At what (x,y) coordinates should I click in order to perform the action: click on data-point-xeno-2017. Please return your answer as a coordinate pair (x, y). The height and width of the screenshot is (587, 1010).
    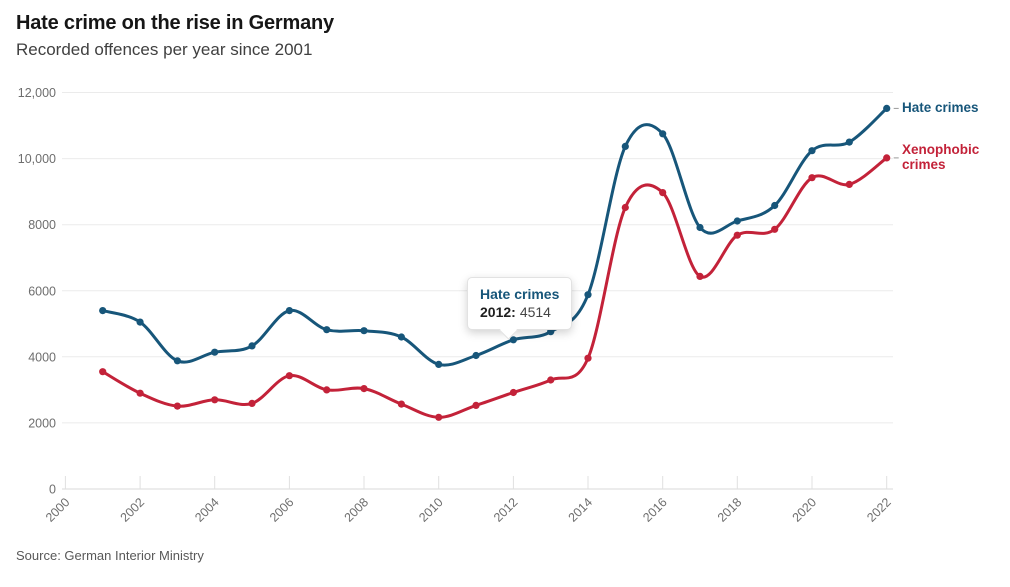
    Looking at the image, I should click on (700, 276).